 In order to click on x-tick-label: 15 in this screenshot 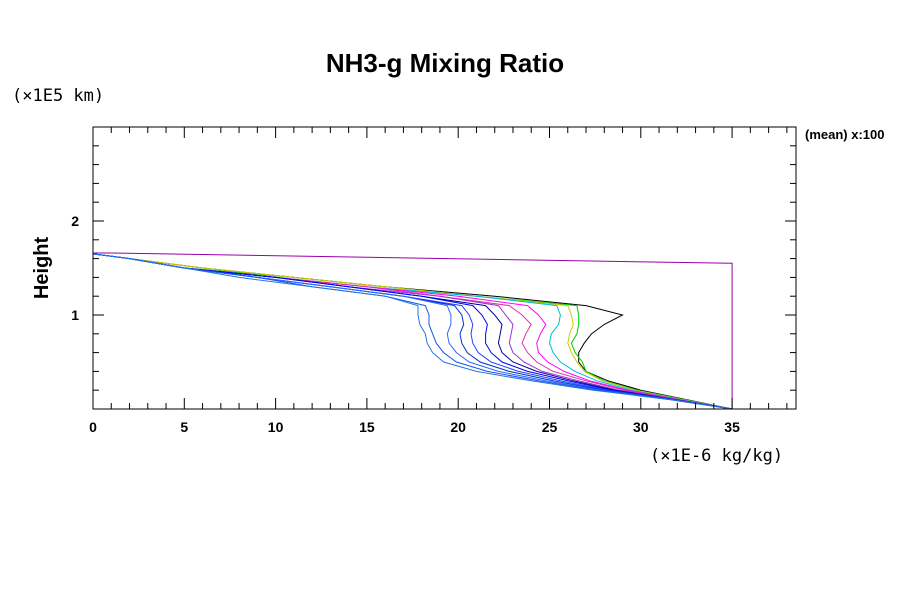, I will do `click(367, 427)`.